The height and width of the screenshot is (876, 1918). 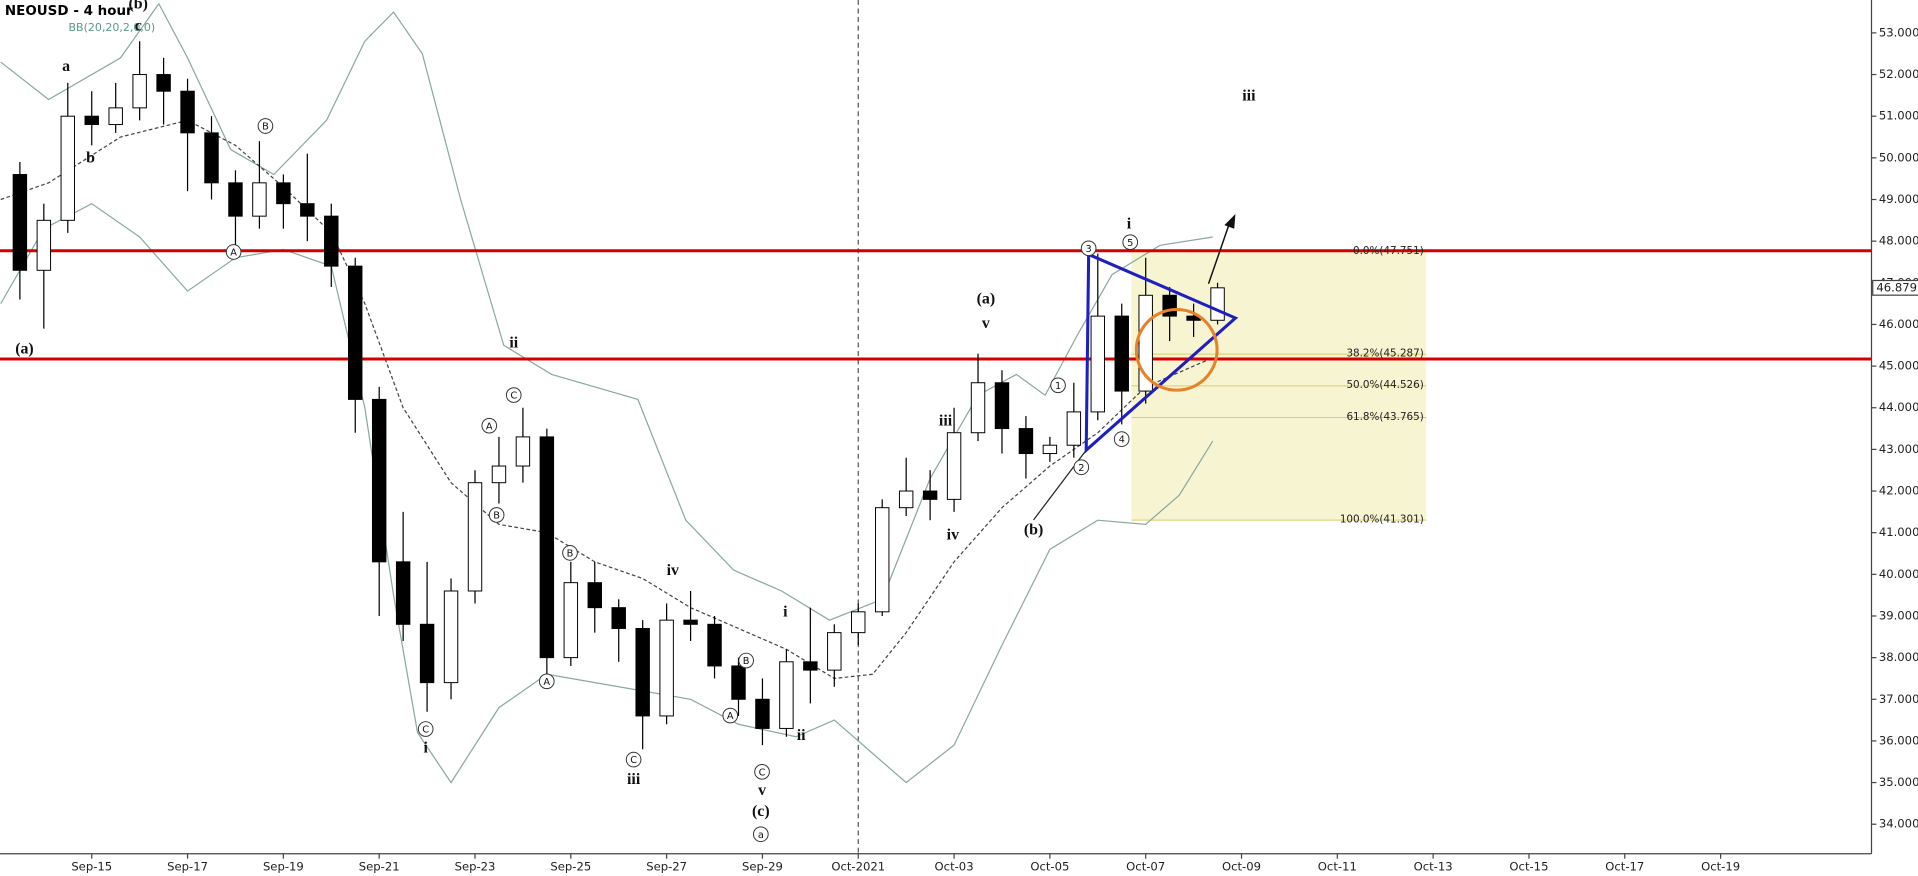 I want to click on x-tick-label: Oct-03, so click(x=954, y=867).